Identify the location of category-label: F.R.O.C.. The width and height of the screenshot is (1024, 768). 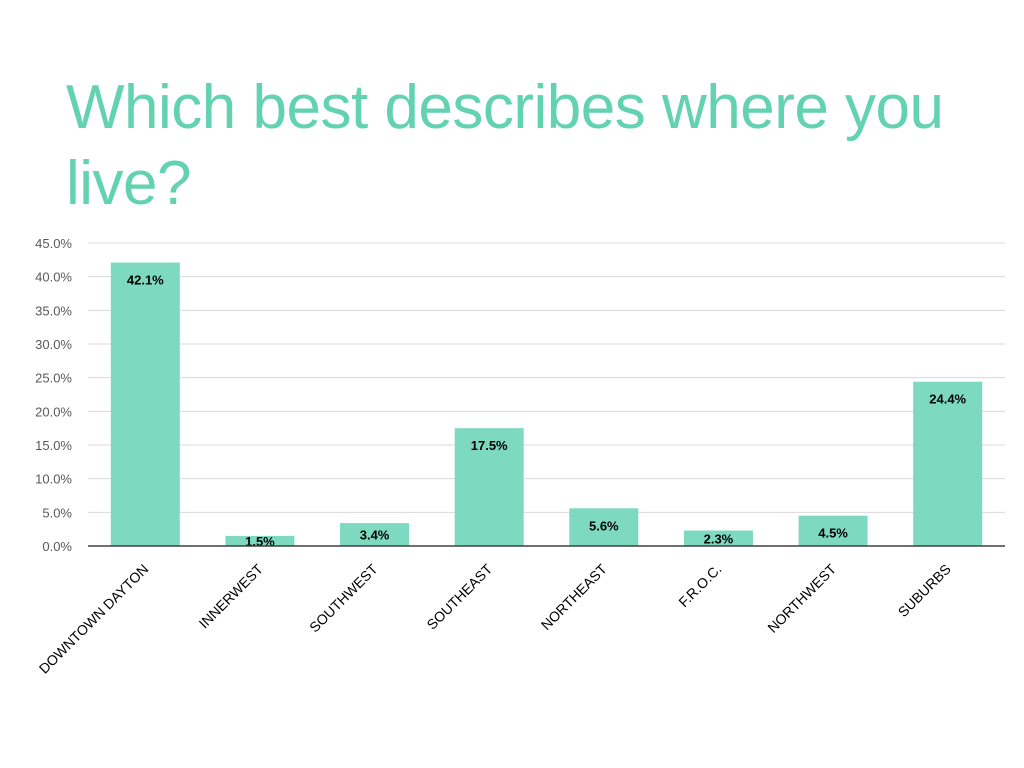
(699, 585).